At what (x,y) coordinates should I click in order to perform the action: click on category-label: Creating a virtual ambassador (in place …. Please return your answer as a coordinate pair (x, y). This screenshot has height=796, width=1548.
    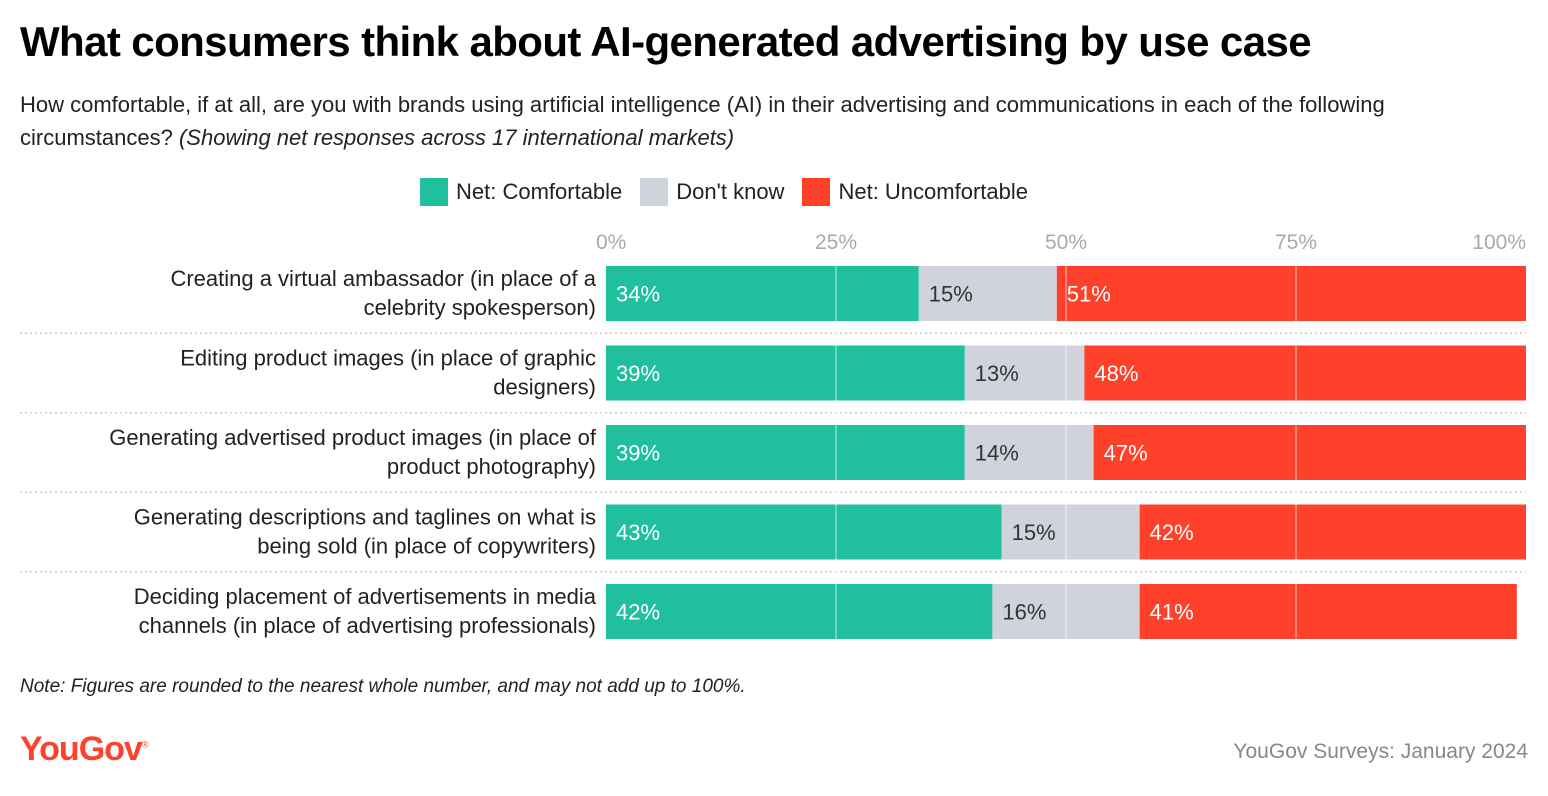
    Looking at the image, I should click on (383, 278).